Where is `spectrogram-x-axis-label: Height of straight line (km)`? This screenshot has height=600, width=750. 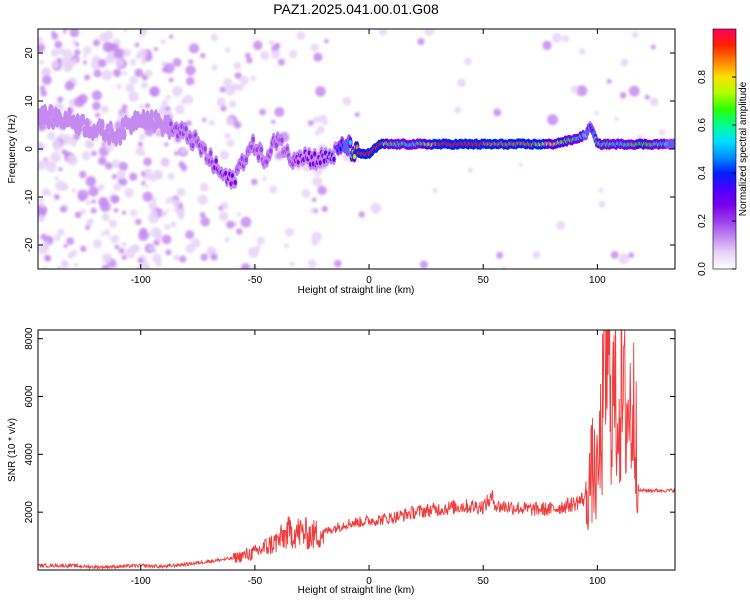
spectrogram-x-axis-label: Height of straight line (km) is located at coordinates (356, 290).